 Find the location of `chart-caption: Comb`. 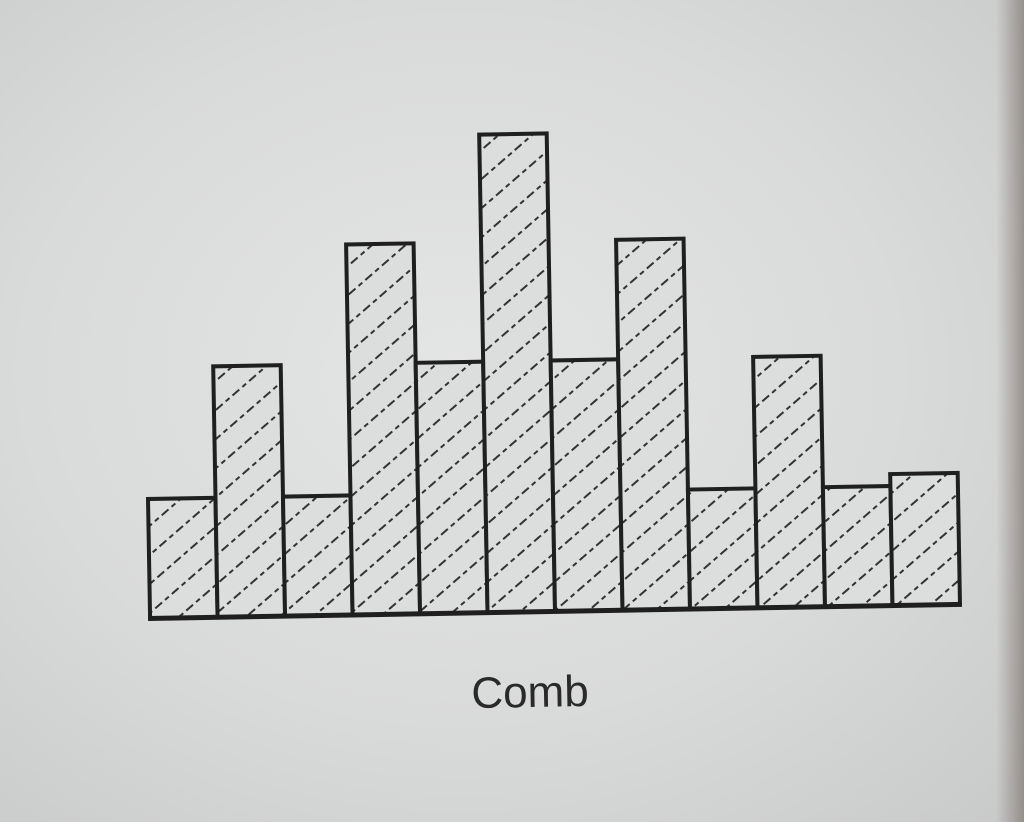

chart-caption: Comb is located at coordinates (530, 692).